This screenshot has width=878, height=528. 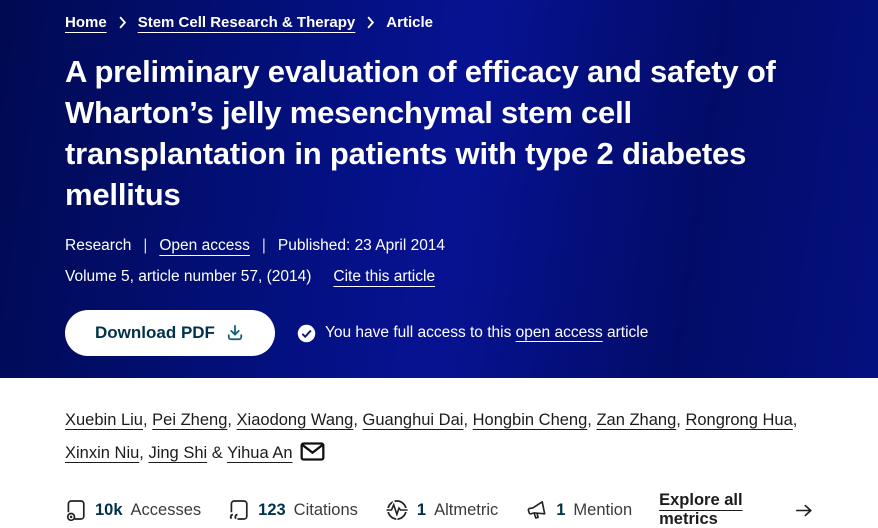 I want to click on citations-icon, so click(x=239, y=510).